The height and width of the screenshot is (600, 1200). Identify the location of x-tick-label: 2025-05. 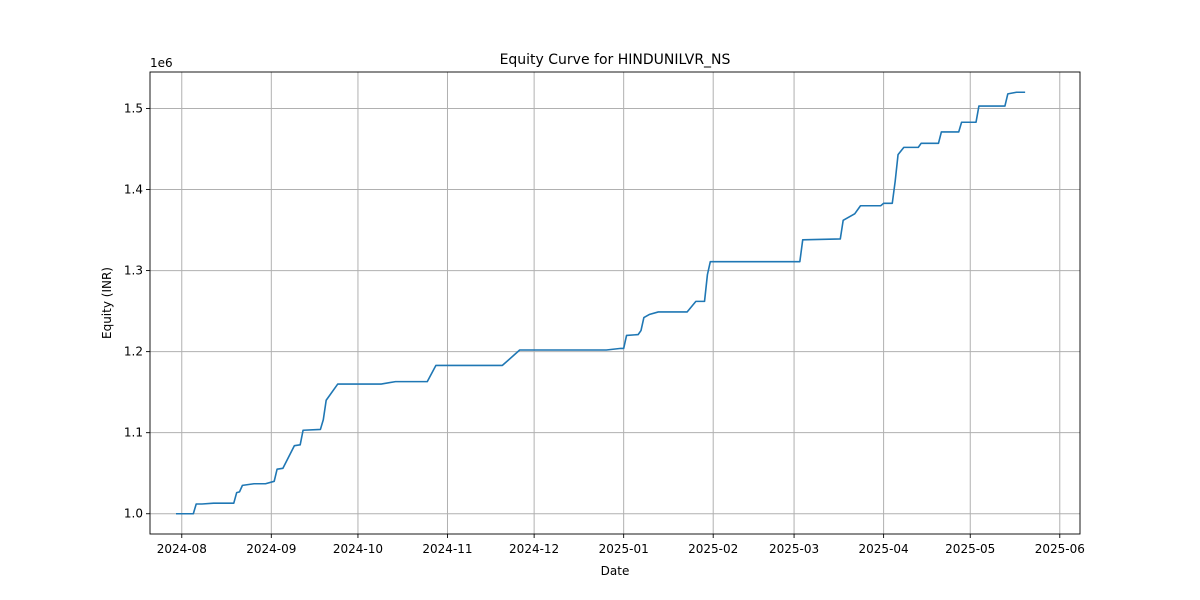
(970, 549).